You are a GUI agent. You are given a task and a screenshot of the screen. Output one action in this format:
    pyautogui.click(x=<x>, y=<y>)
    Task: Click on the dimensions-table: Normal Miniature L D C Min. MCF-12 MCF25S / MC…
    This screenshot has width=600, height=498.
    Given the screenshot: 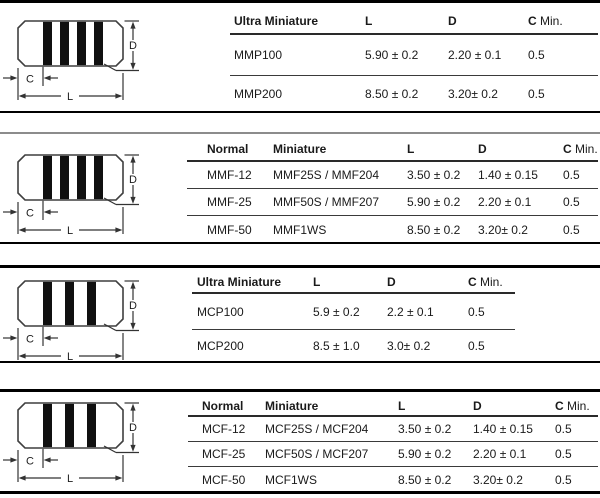 What is the action you would take?
    pyautogui.click(x=393, y=444)
    